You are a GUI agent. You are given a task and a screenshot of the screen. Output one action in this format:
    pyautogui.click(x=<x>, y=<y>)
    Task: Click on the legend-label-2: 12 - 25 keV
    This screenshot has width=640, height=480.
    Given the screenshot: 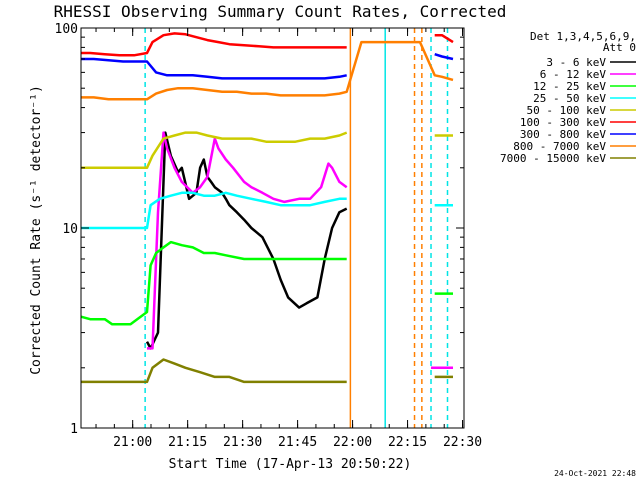 What is the action you would take?
    pyautogui.click(x=569, y=86)
    